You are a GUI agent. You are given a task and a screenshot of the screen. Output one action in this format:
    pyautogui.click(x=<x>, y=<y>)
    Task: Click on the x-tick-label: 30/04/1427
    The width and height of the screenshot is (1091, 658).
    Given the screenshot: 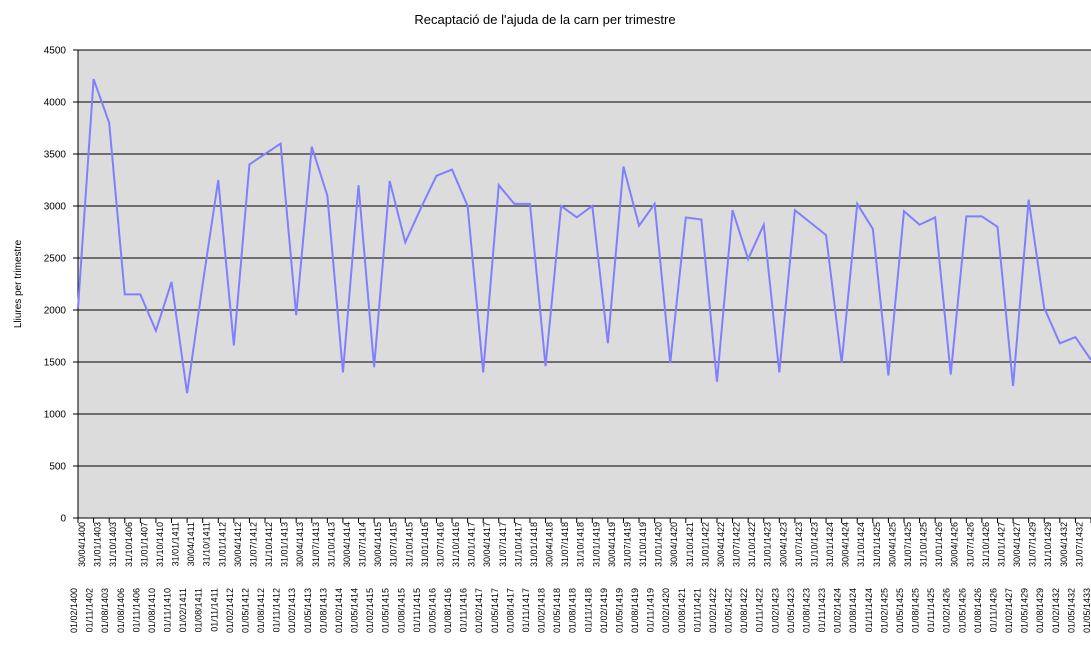 What is the action you would take?
    pyautogui.click(x=1017, y=544)
    